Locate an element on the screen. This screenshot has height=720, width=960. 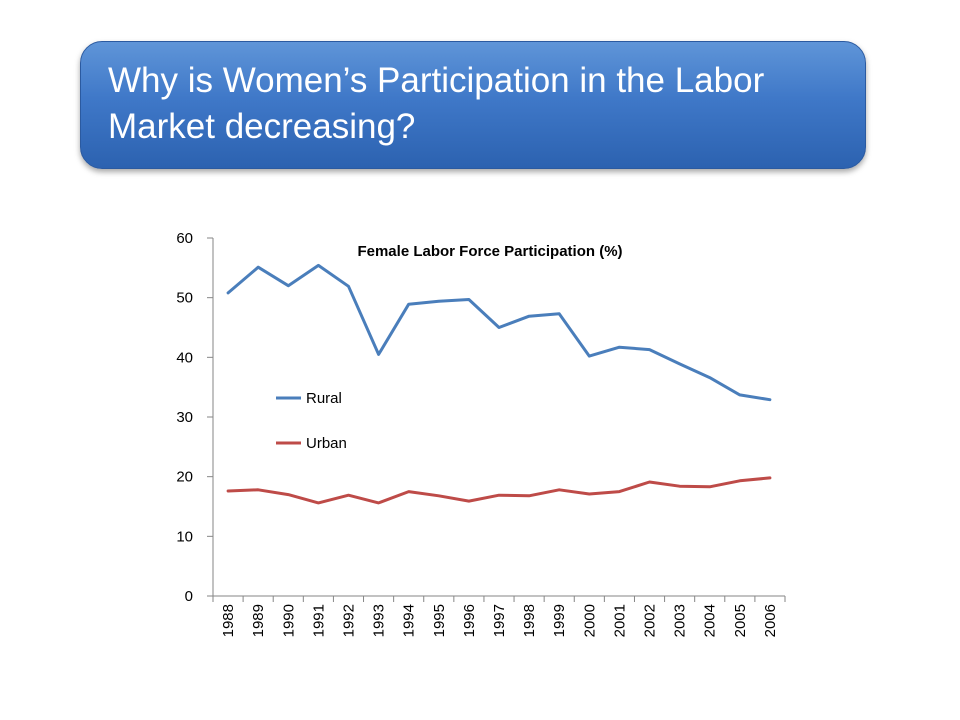
chart-title: Female Labor Force Participation (%) is located at coordinates (489, 251).